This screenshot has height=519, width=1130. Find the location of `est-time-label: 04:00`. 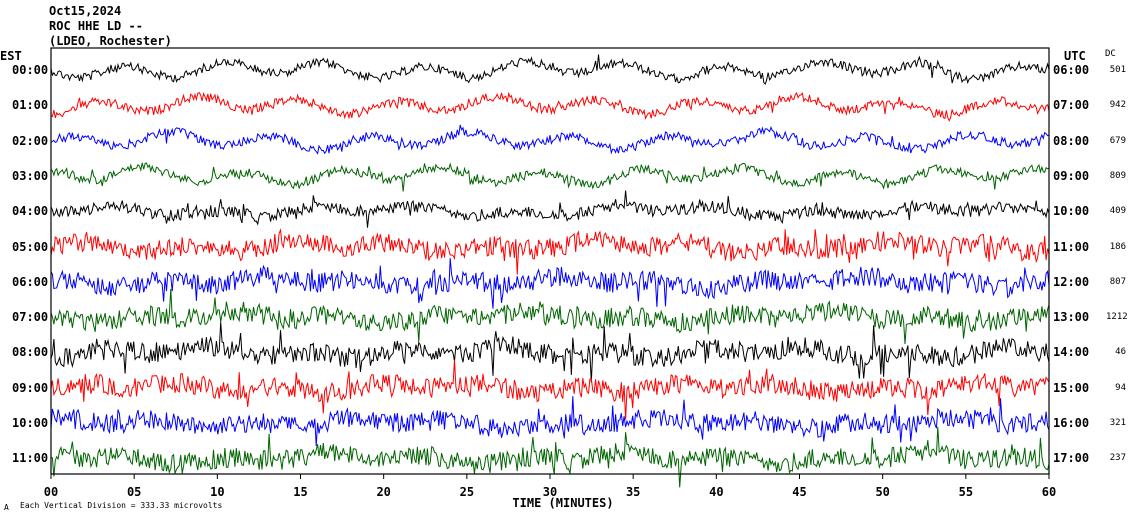

est-time-label: 04:00 is located at coordinates (30, 211).